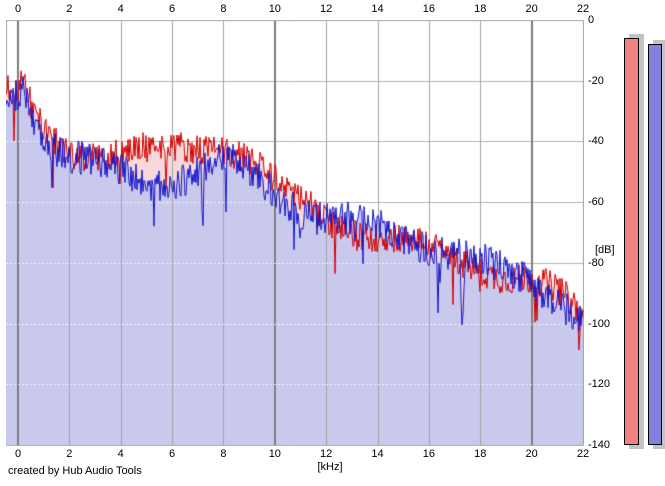  I want to click on y-tick-label: -140, so click(599, 445).